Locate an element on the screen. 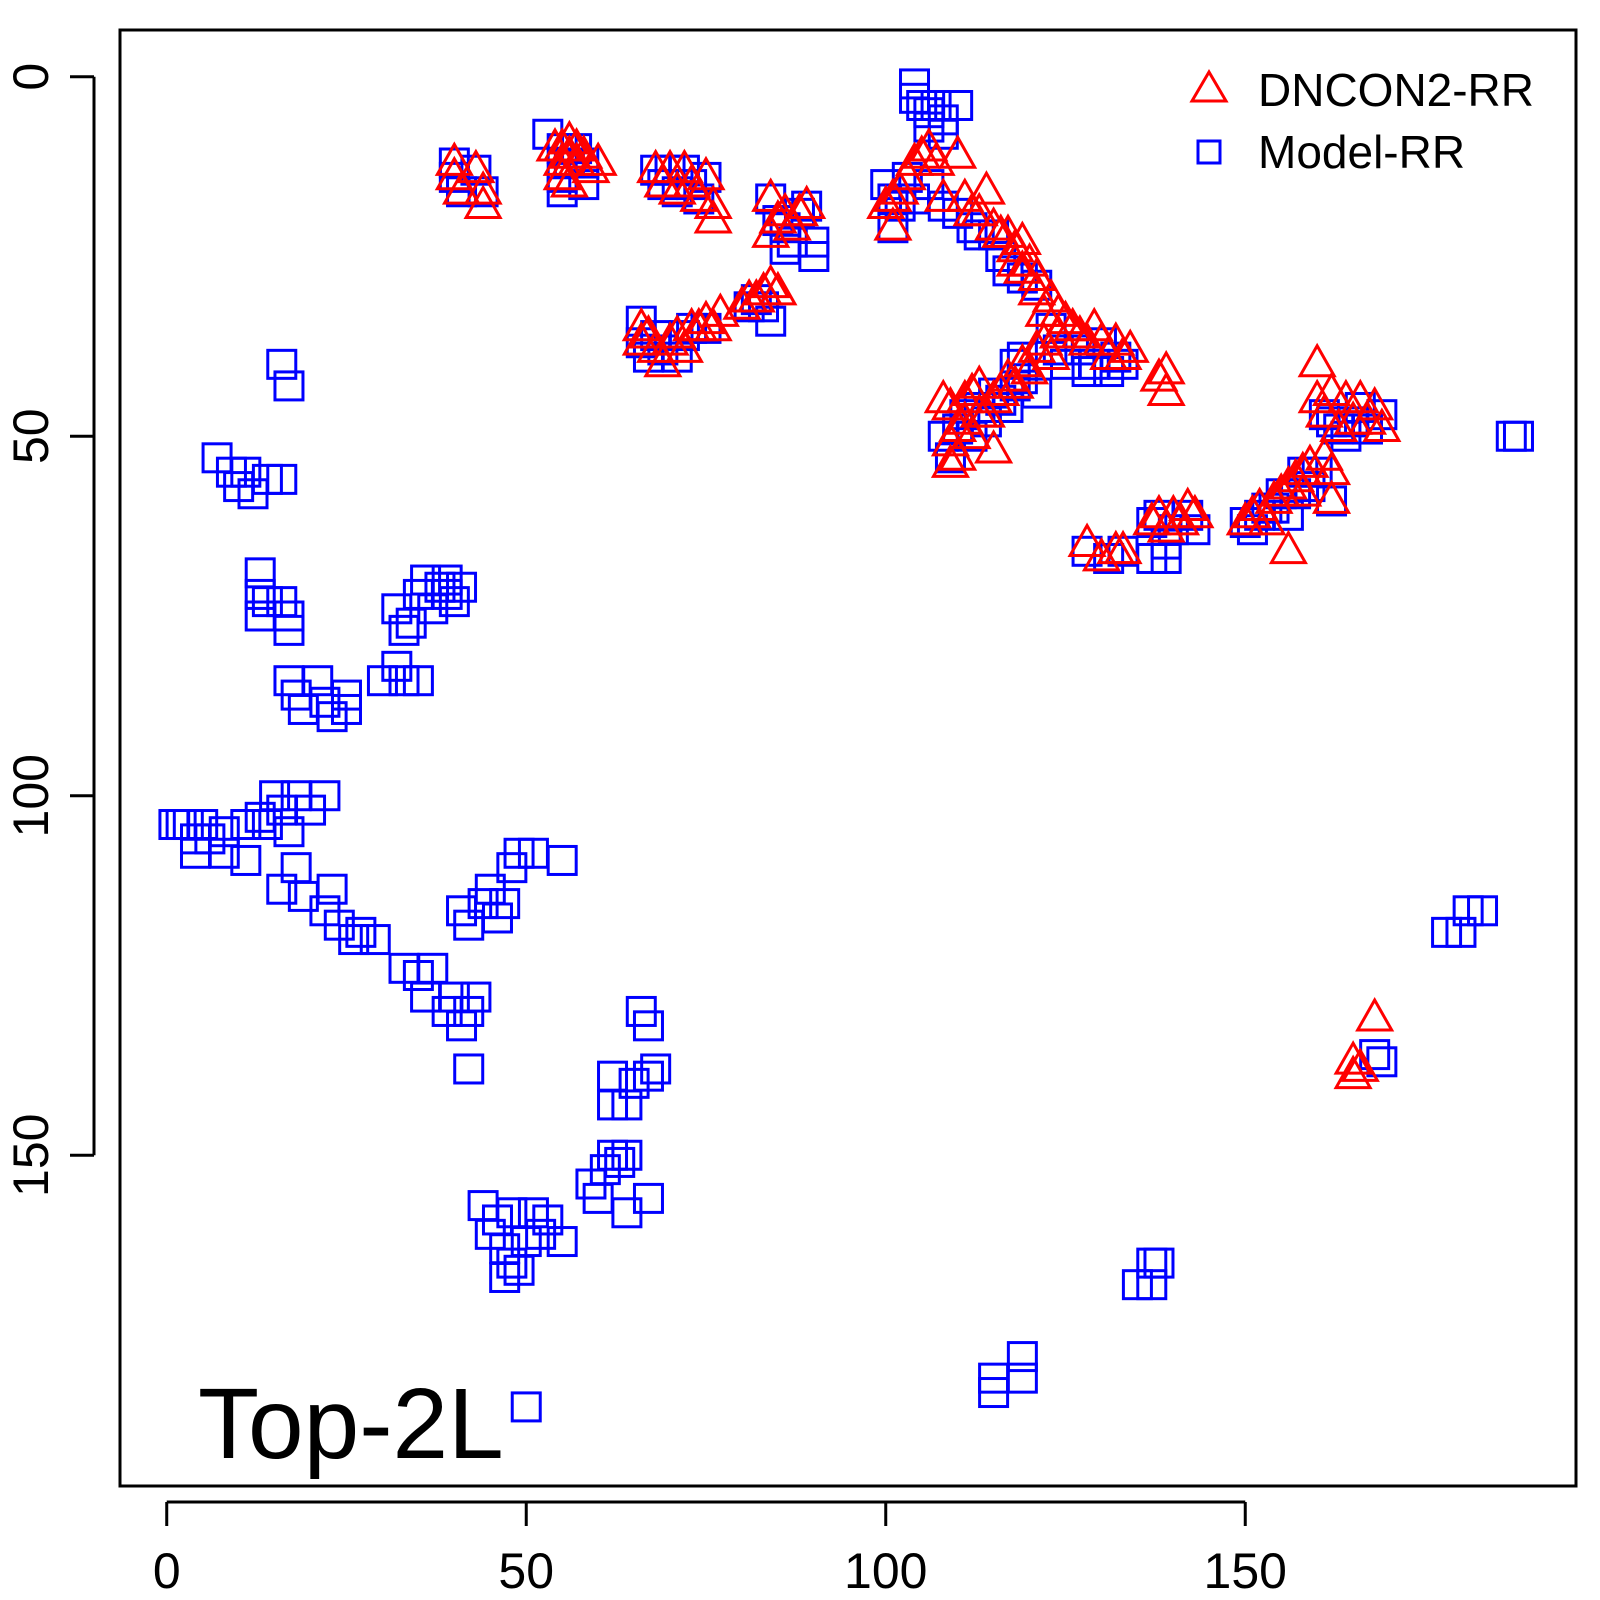 The image size is (1600, 1600). x-axis: 0 50 100 150 is located at coordinates (720, 1549).